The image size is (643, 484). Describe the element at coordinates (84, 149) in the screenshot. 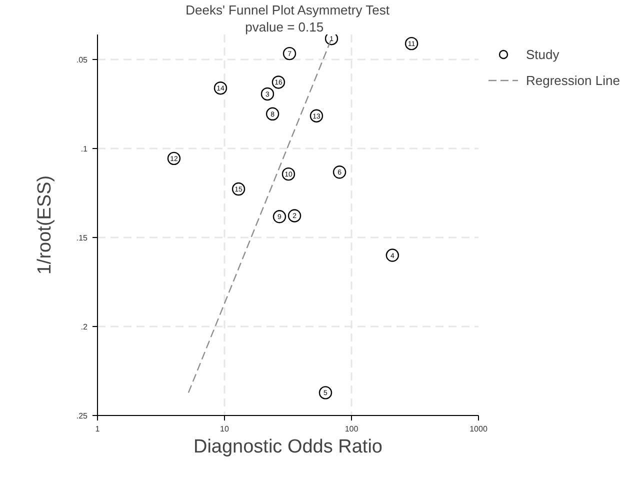

I see `y-tick-label: .1` at that location.